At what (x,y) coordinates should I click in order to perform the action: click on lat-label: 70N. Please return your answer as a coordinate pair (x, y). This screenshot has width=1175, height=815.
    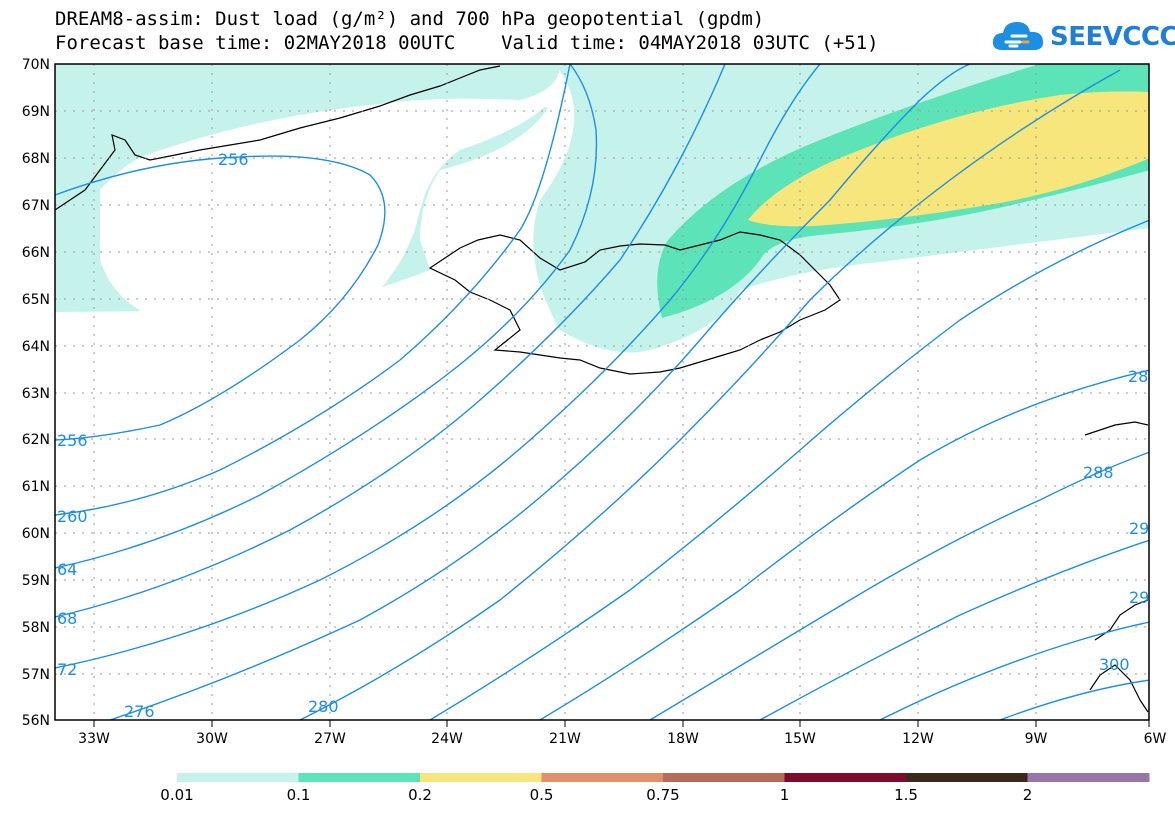
    Looking at the image, I should click on (36, 65).